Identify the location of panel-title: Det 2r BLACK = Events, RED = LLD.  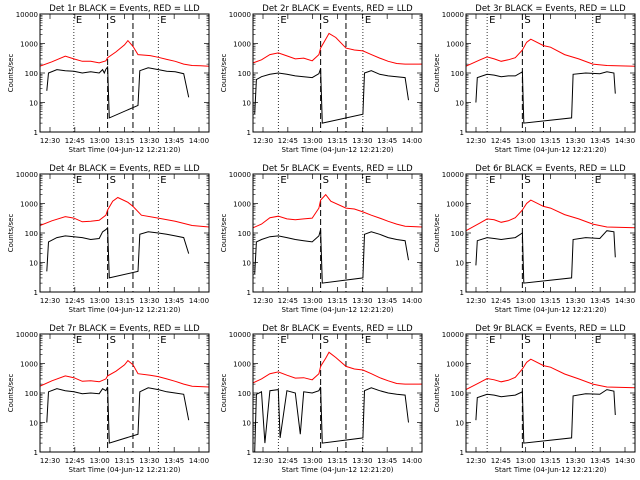
(337, 9).